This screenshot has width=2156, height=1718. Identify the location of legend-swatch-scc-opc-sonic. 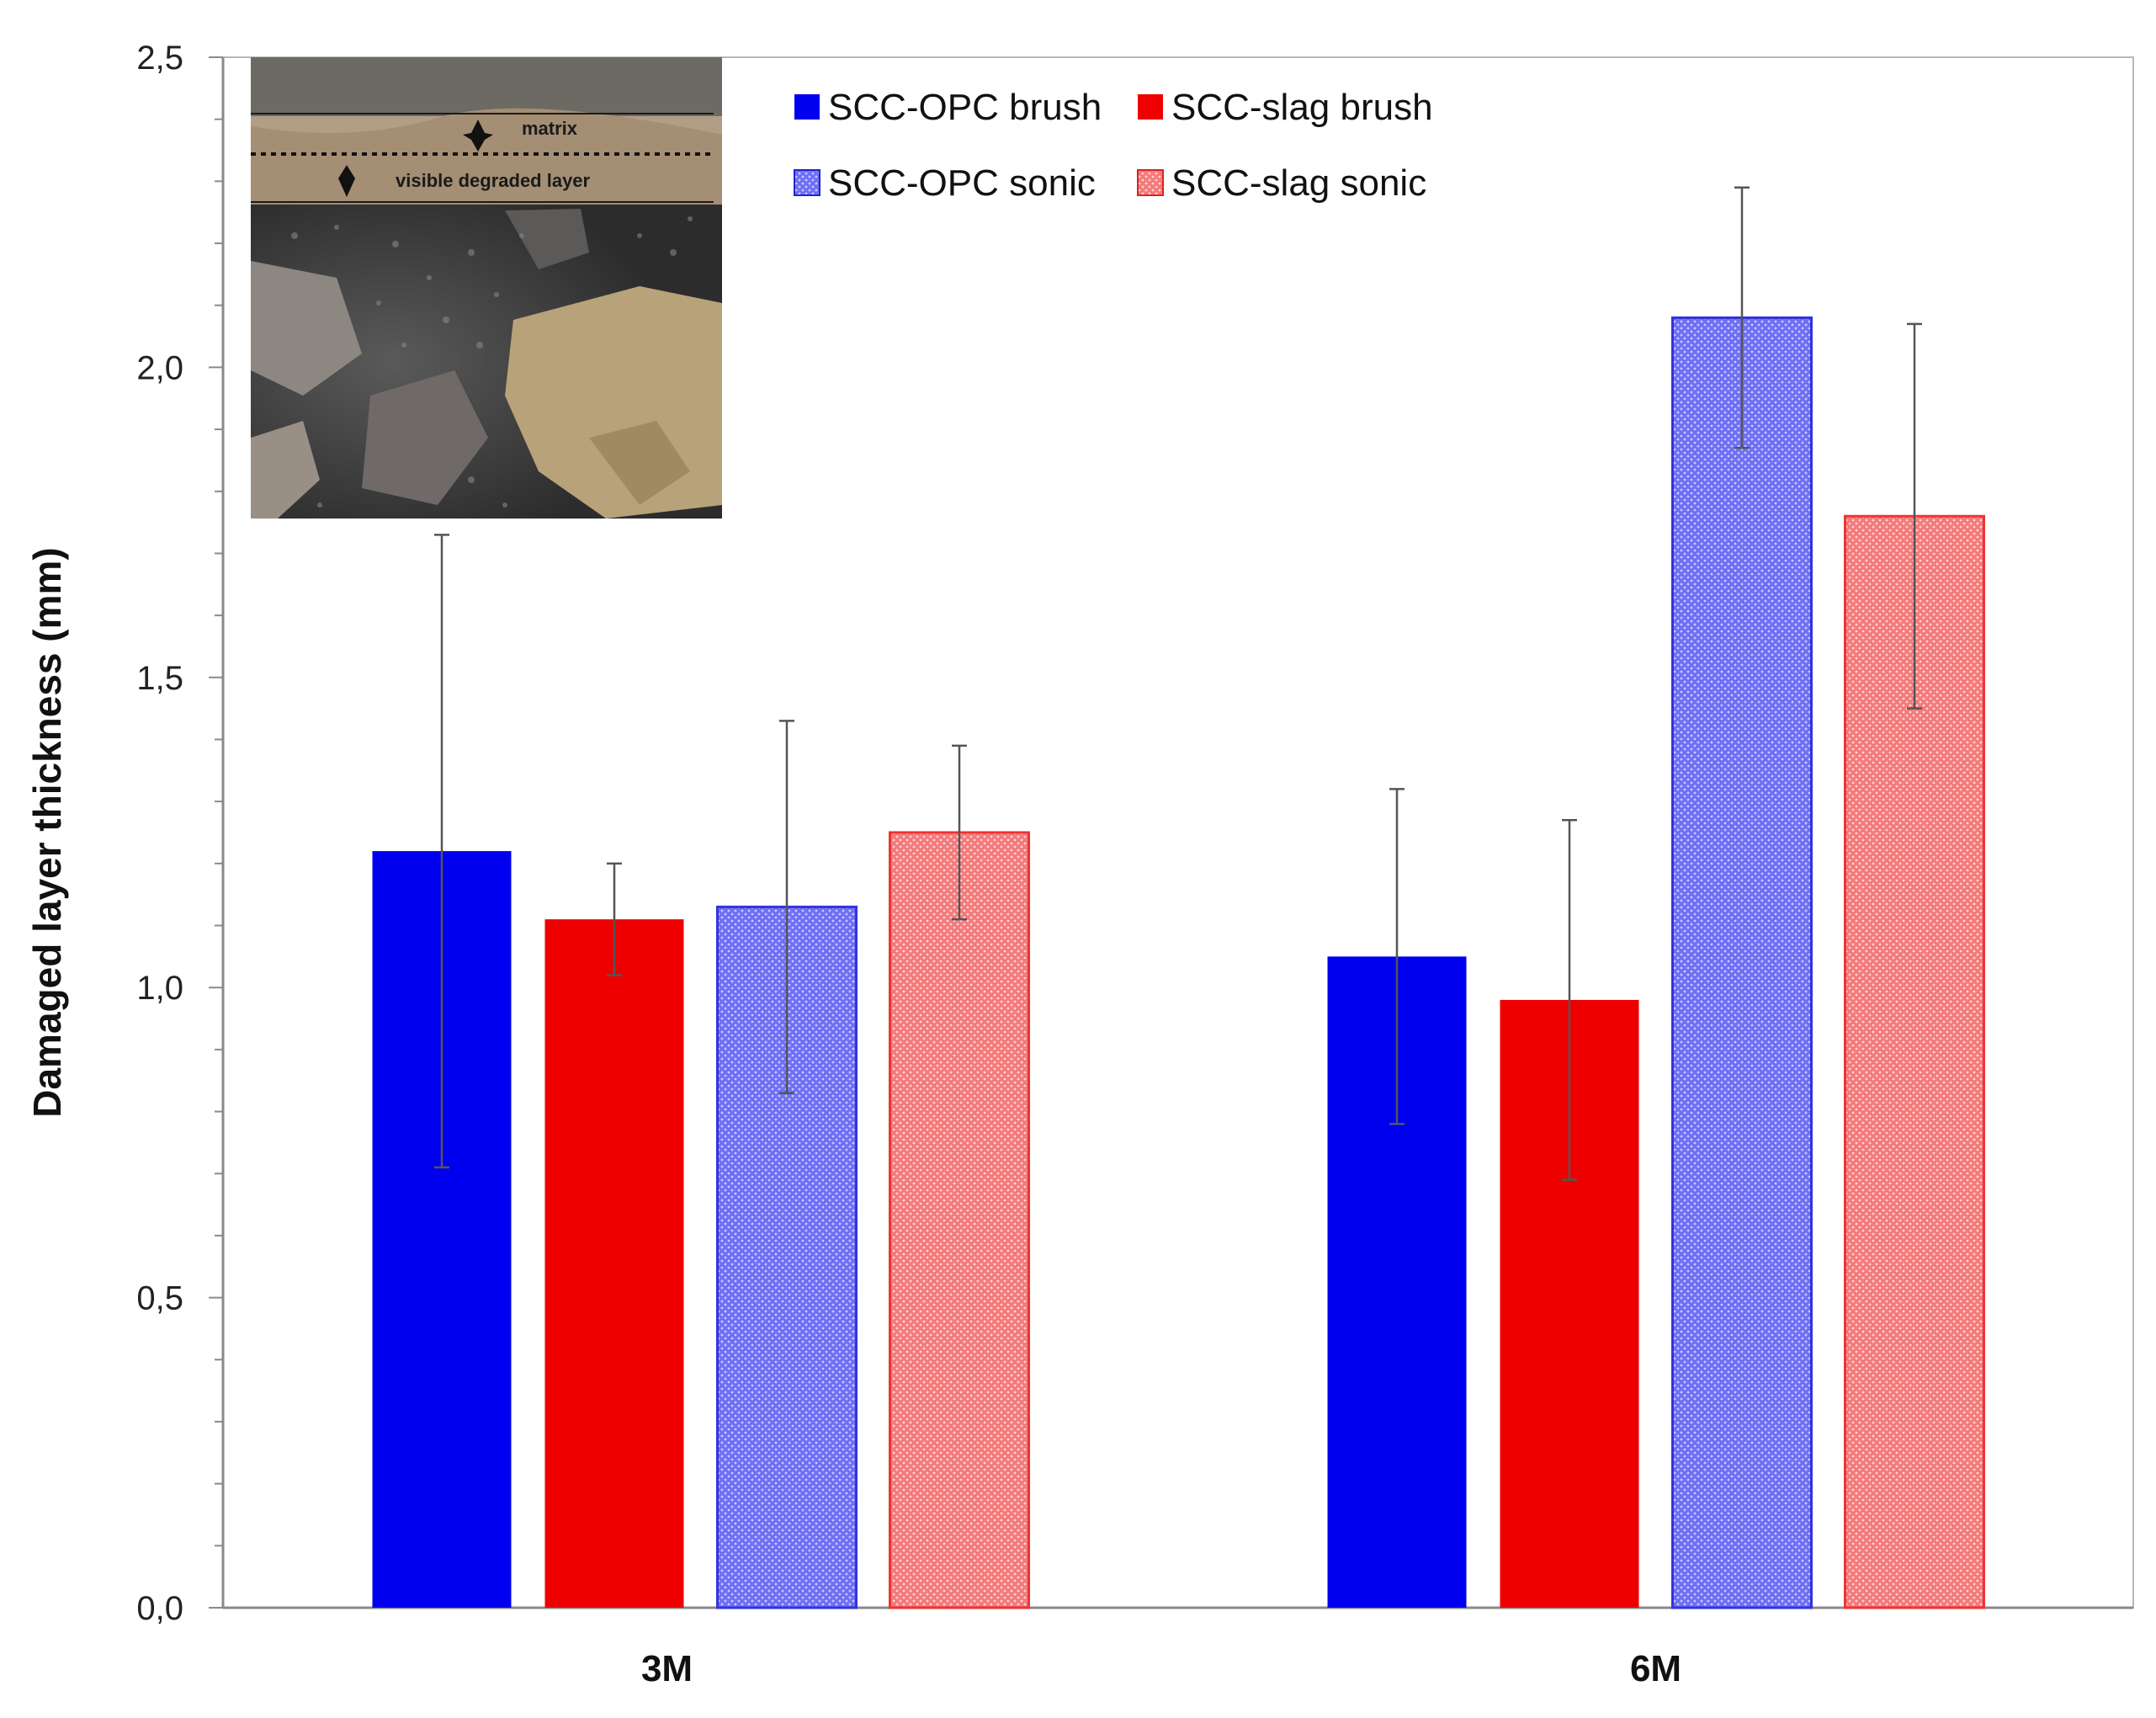
(807, 182).